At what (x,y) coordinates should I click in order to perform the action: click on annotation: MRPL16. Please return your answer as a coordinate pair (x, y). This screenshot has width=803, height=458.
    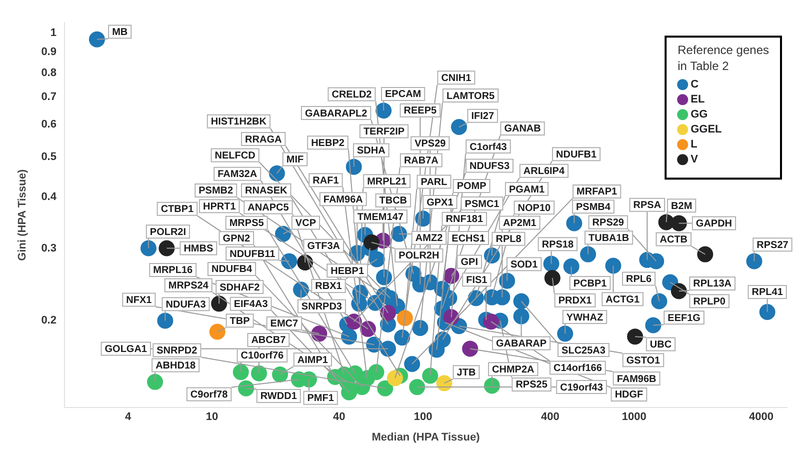
    Looking at the image, I should click on (173, 270).